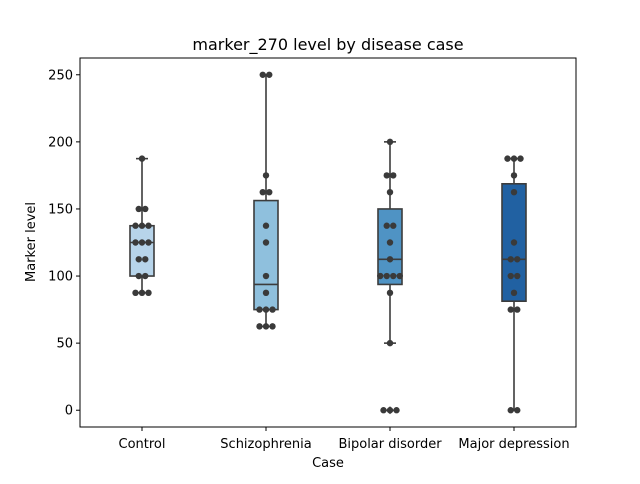 The height and width of the screenshot is (484, 640). Describe the element at coordinates (60, 142) in the screenshot. I see `y-tick-label: 200` at that location.